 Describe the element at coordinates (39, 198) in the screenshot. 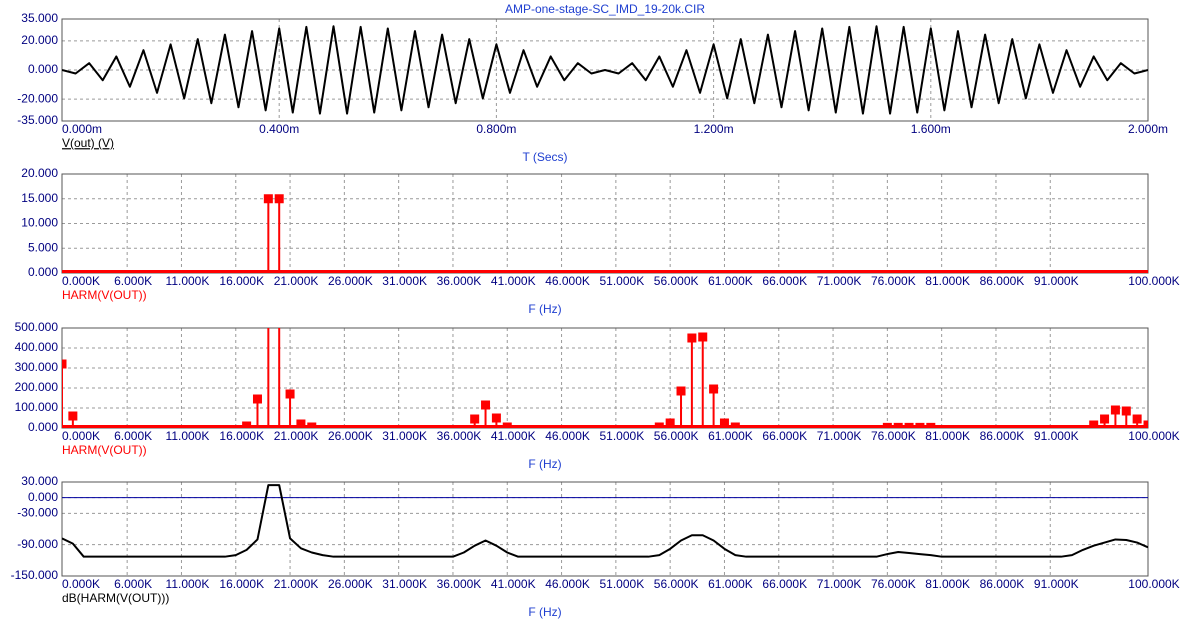

I see `y-tick-label: 15.000` at that location.